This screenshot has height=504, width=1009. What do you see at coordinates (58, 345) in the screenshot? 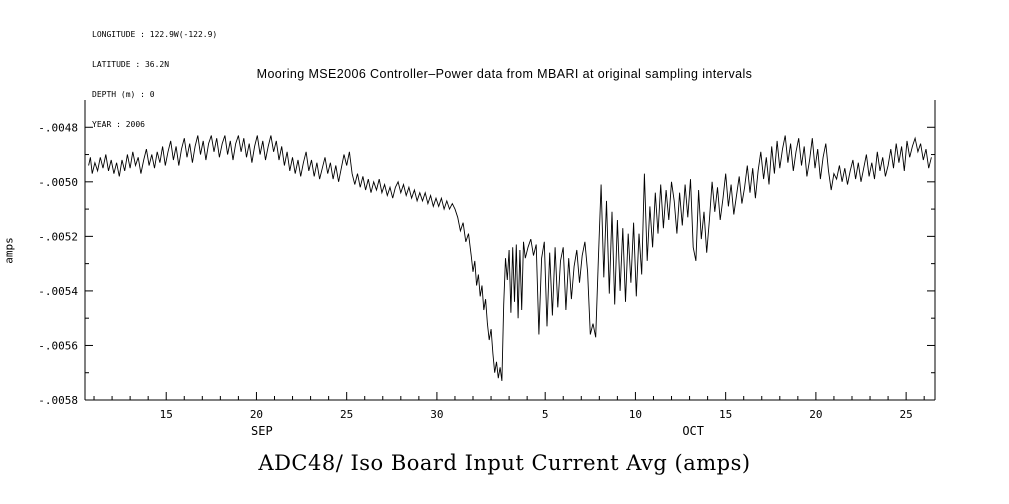
I see `y-tick-label: -.0056` at bounding box center [58, 345].